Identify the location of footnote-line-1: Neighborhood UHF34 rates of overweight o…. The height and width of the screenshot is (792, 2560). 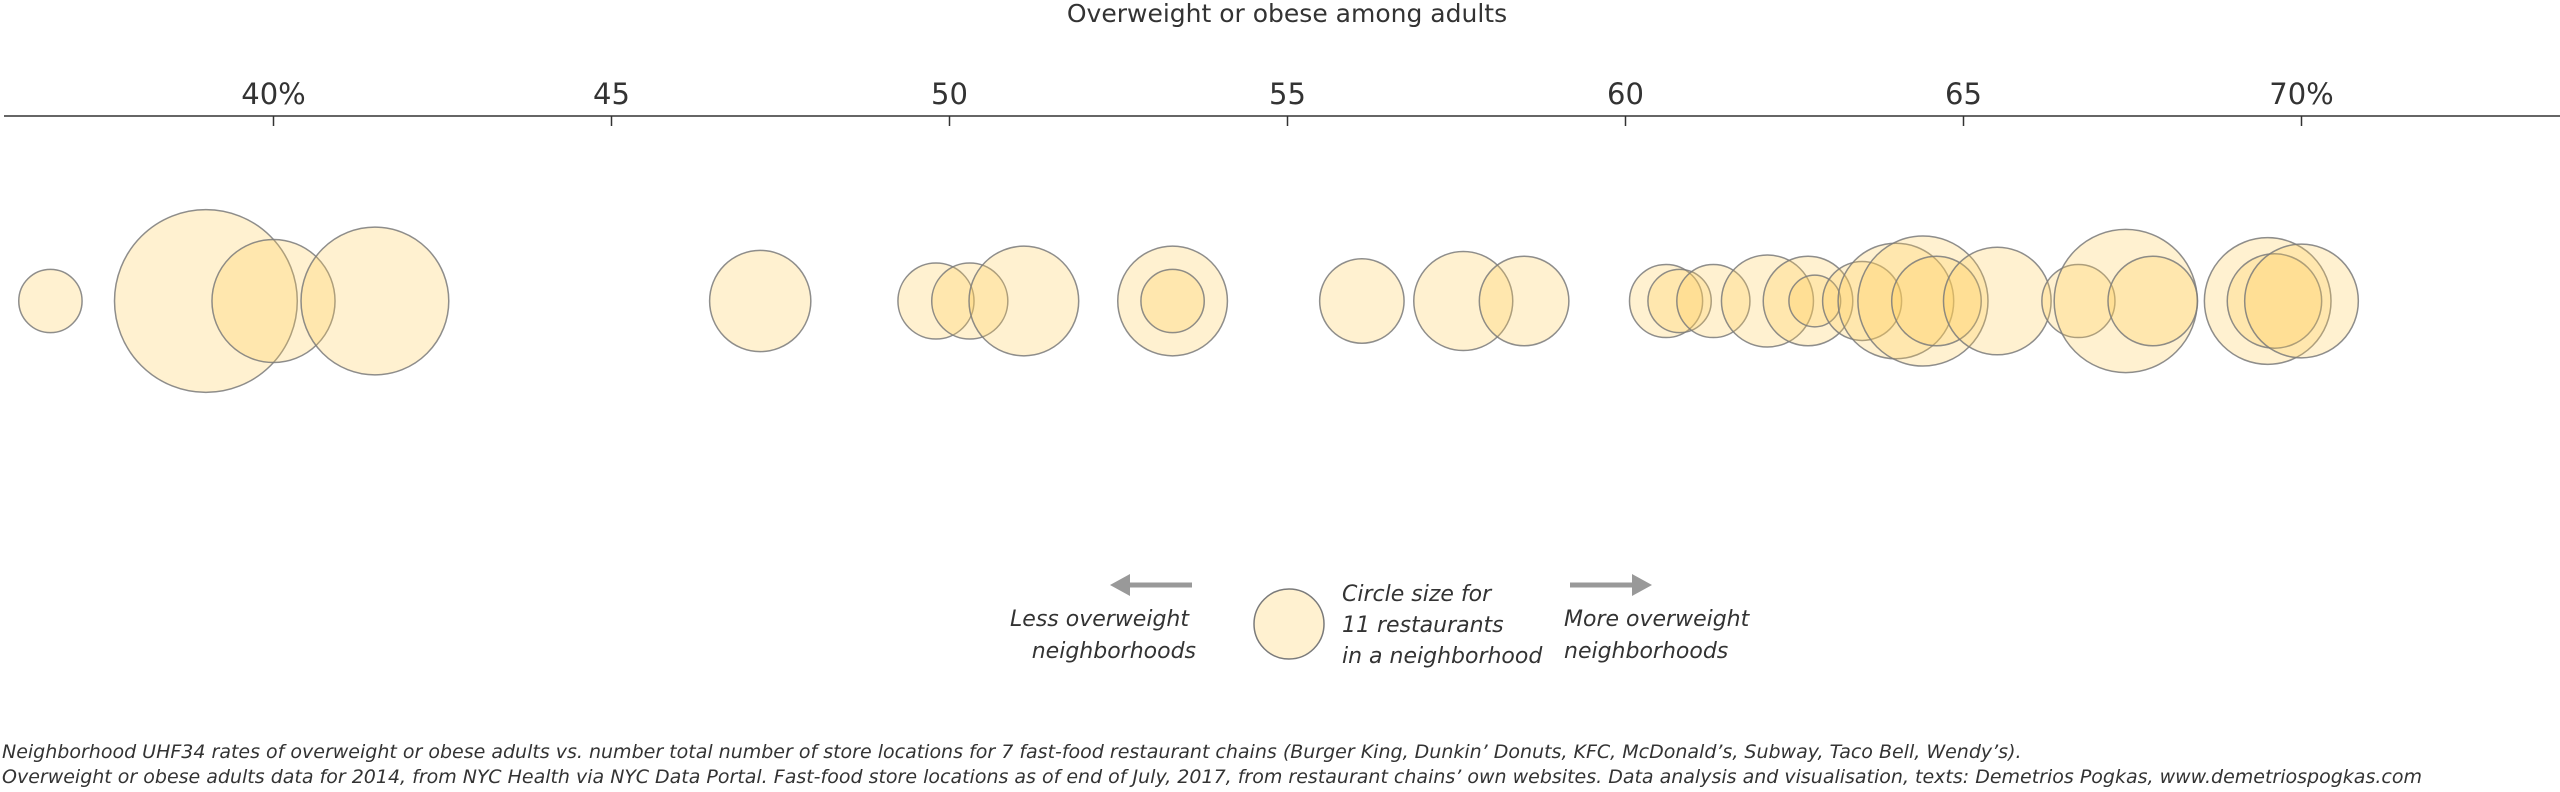
(1012, 752).